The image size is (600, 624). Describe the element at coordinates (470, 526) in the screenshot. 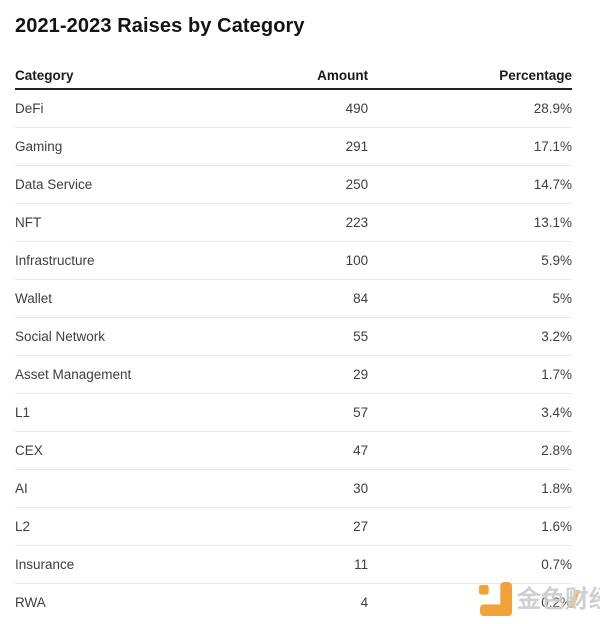

I see `percentage-cell: 1.6%` at that location.